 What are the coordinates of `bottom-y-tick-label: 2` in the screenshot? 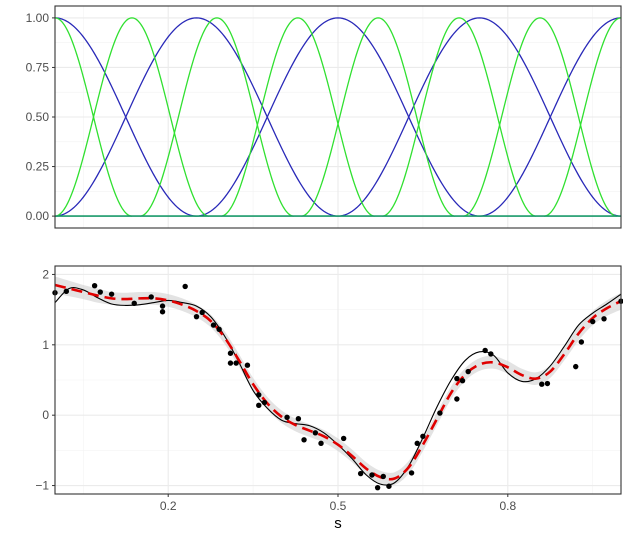 It's located at (45, 274).